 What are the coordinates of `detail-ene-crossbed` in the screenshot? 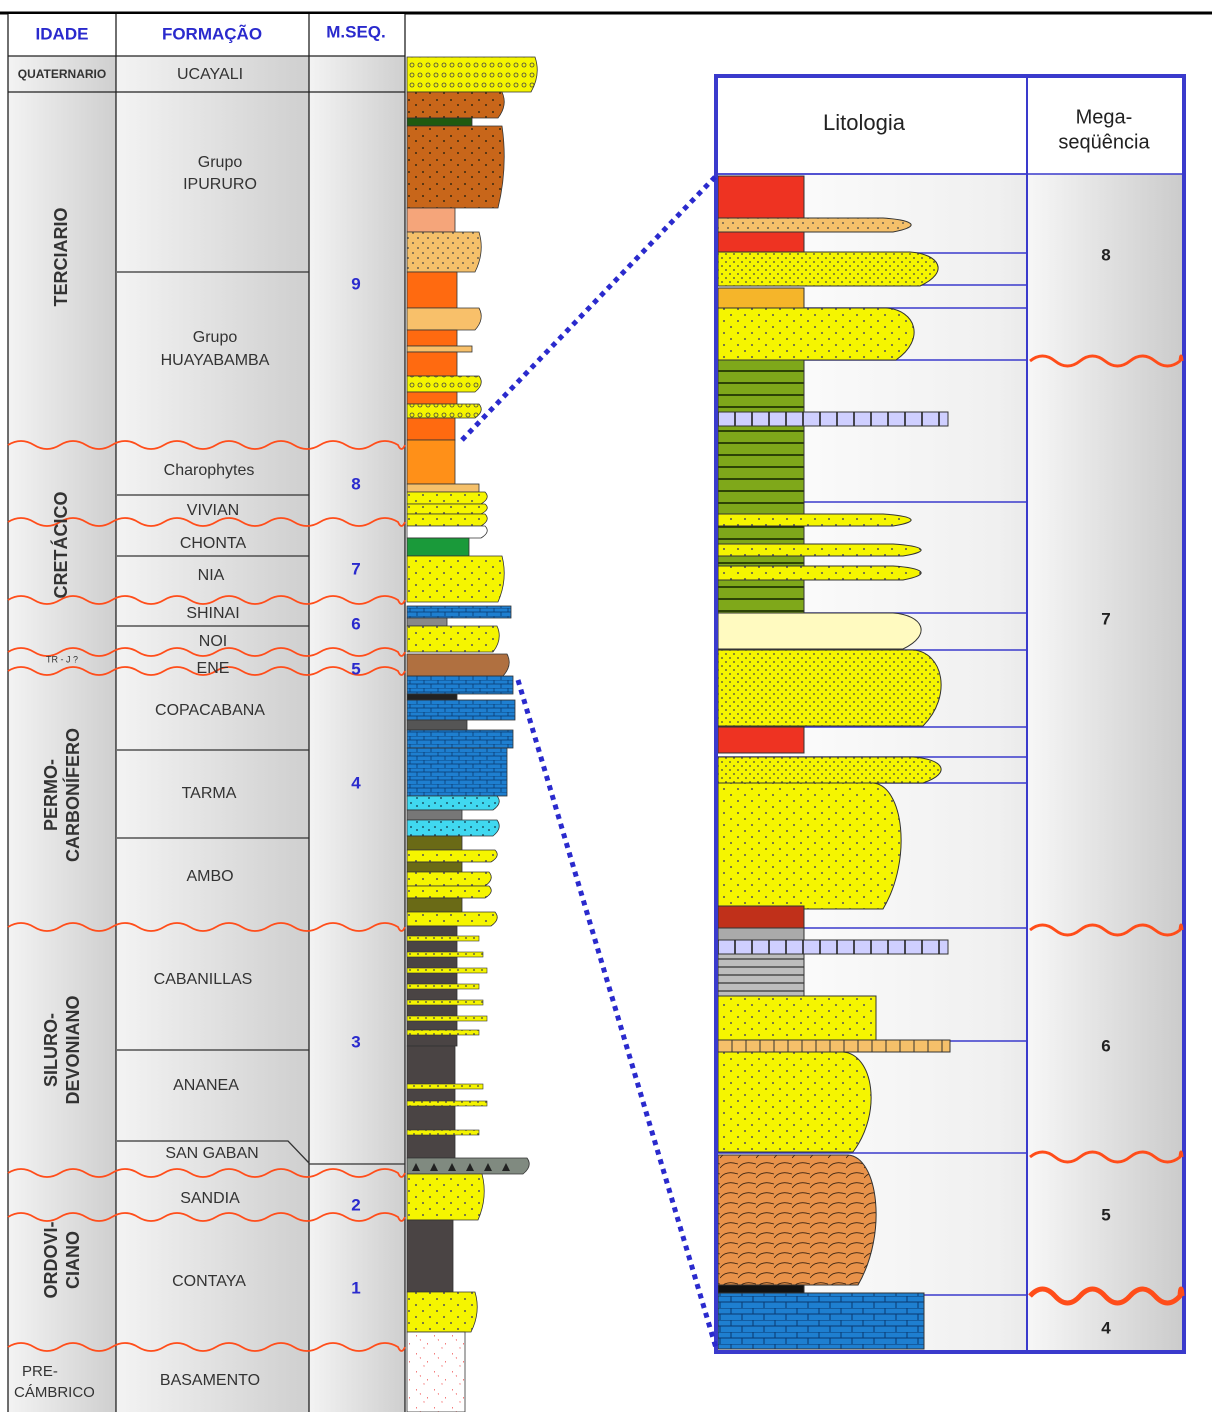 It's located at (797, 1220).